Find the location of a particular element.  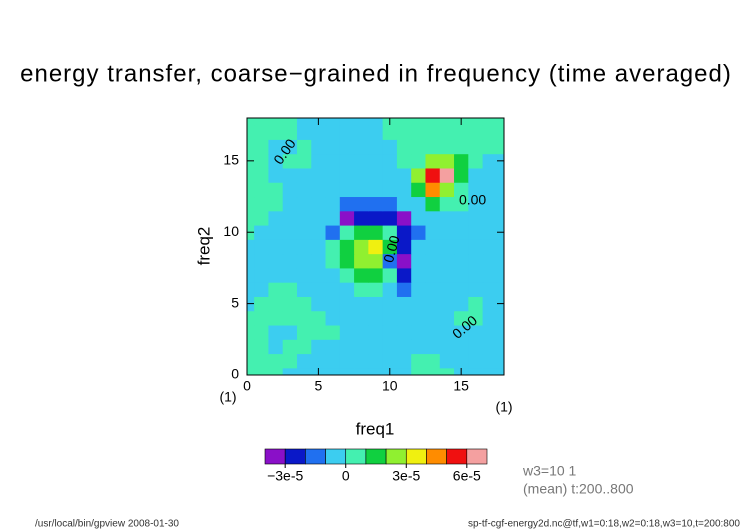

y-unit: (1) is located at coordinates (227, 397).